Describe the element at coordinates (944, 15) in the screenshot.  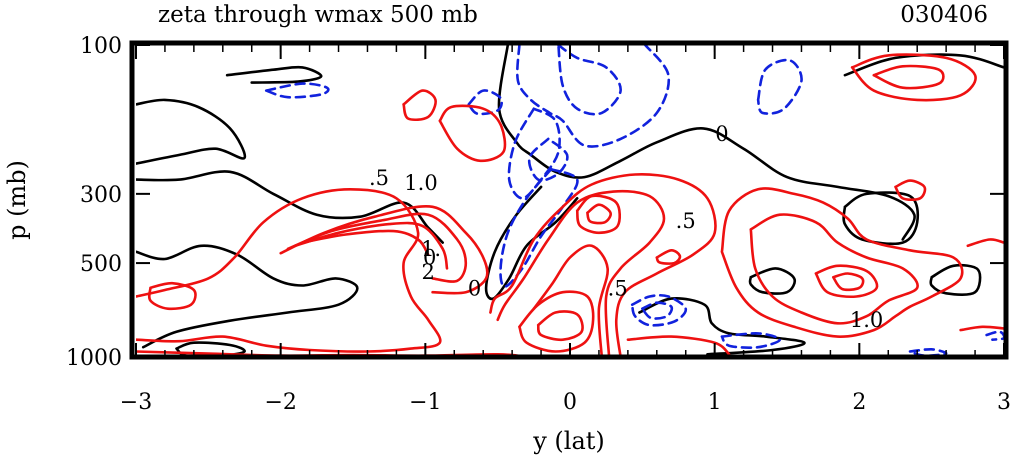
I see `date-label: 030406` at that location.